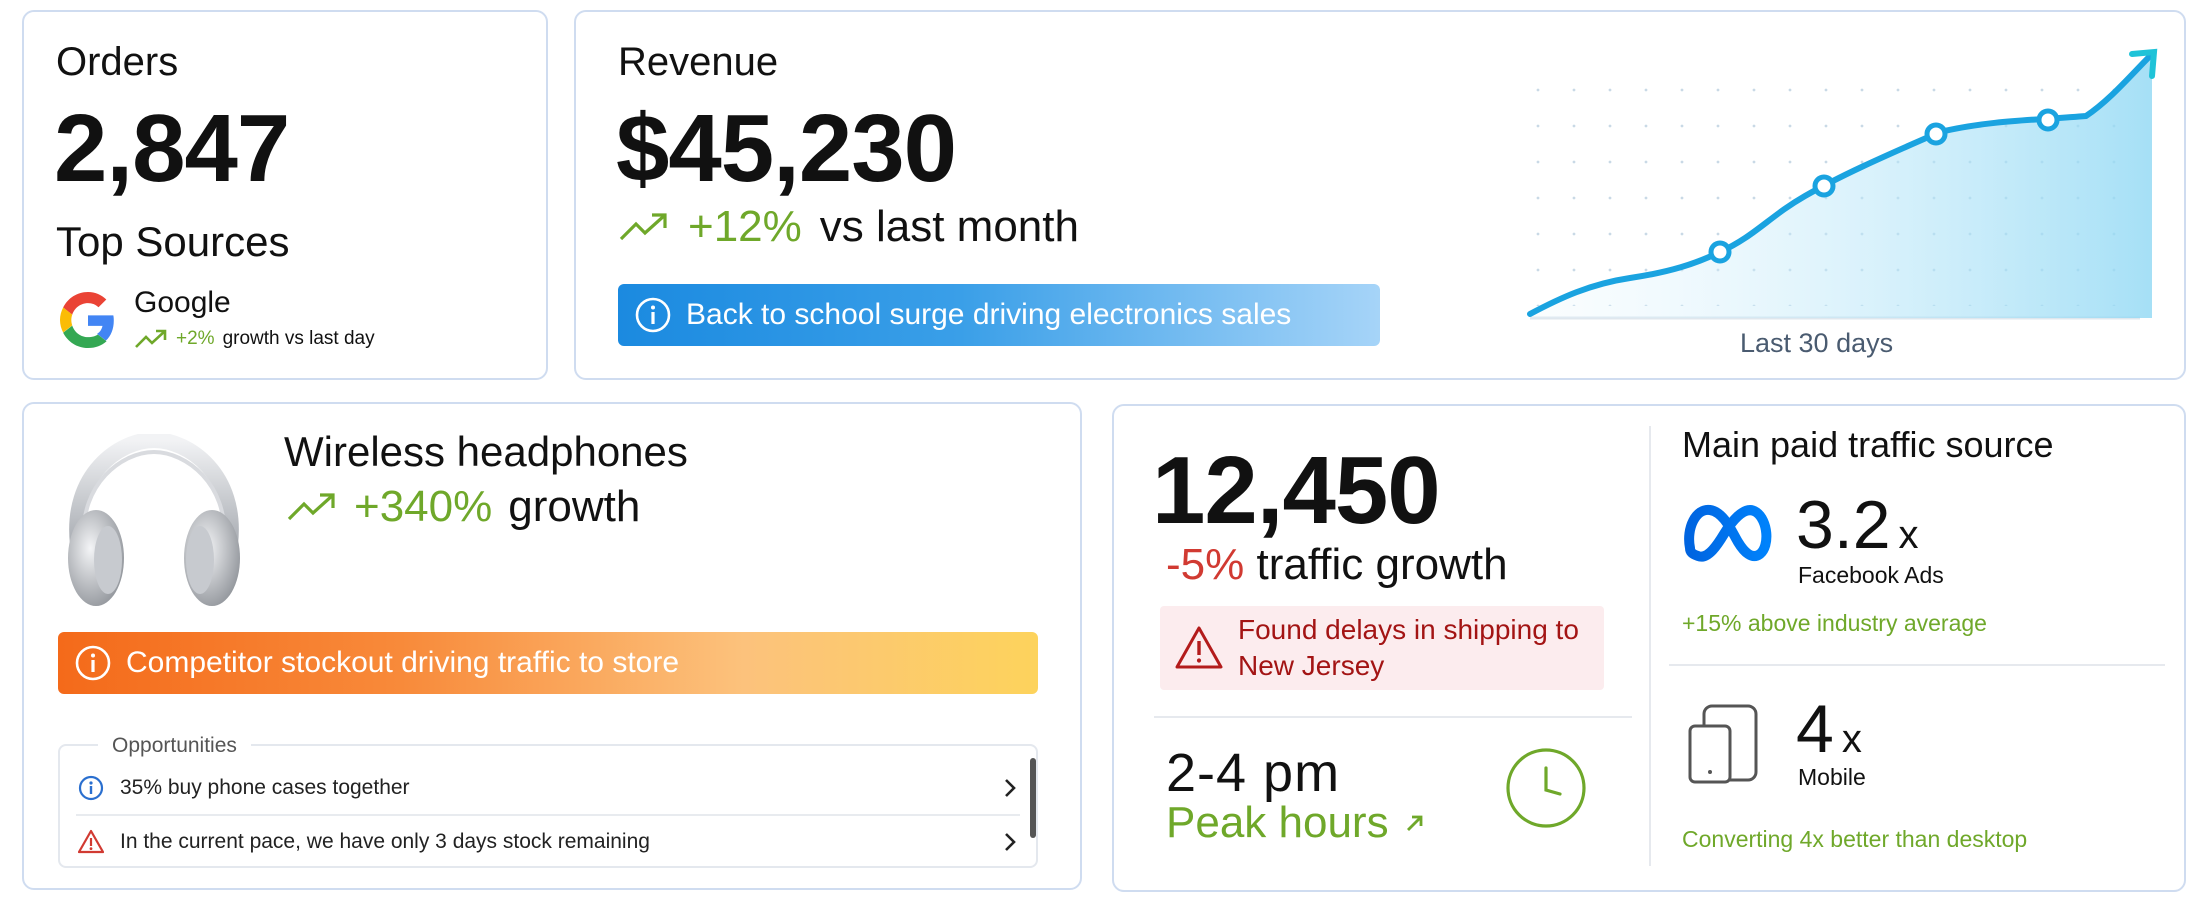  I want to click on source-divider, so click(1917, 665).